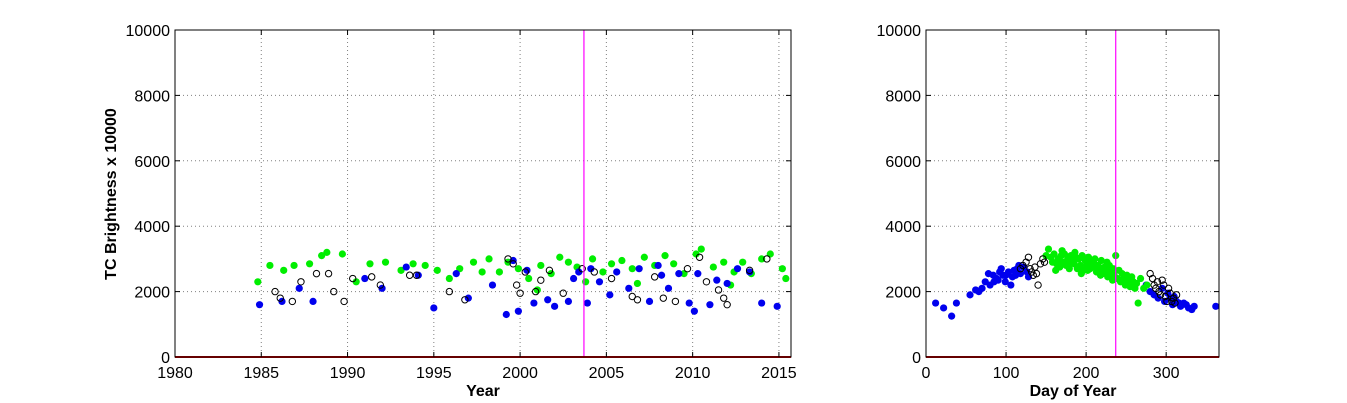 This screenshot has height=403, width=1347. What do you see at coordinates (152, 162) in the screenshot?
I see `y-tick-label: 6000` at bounding box center [152, 162].